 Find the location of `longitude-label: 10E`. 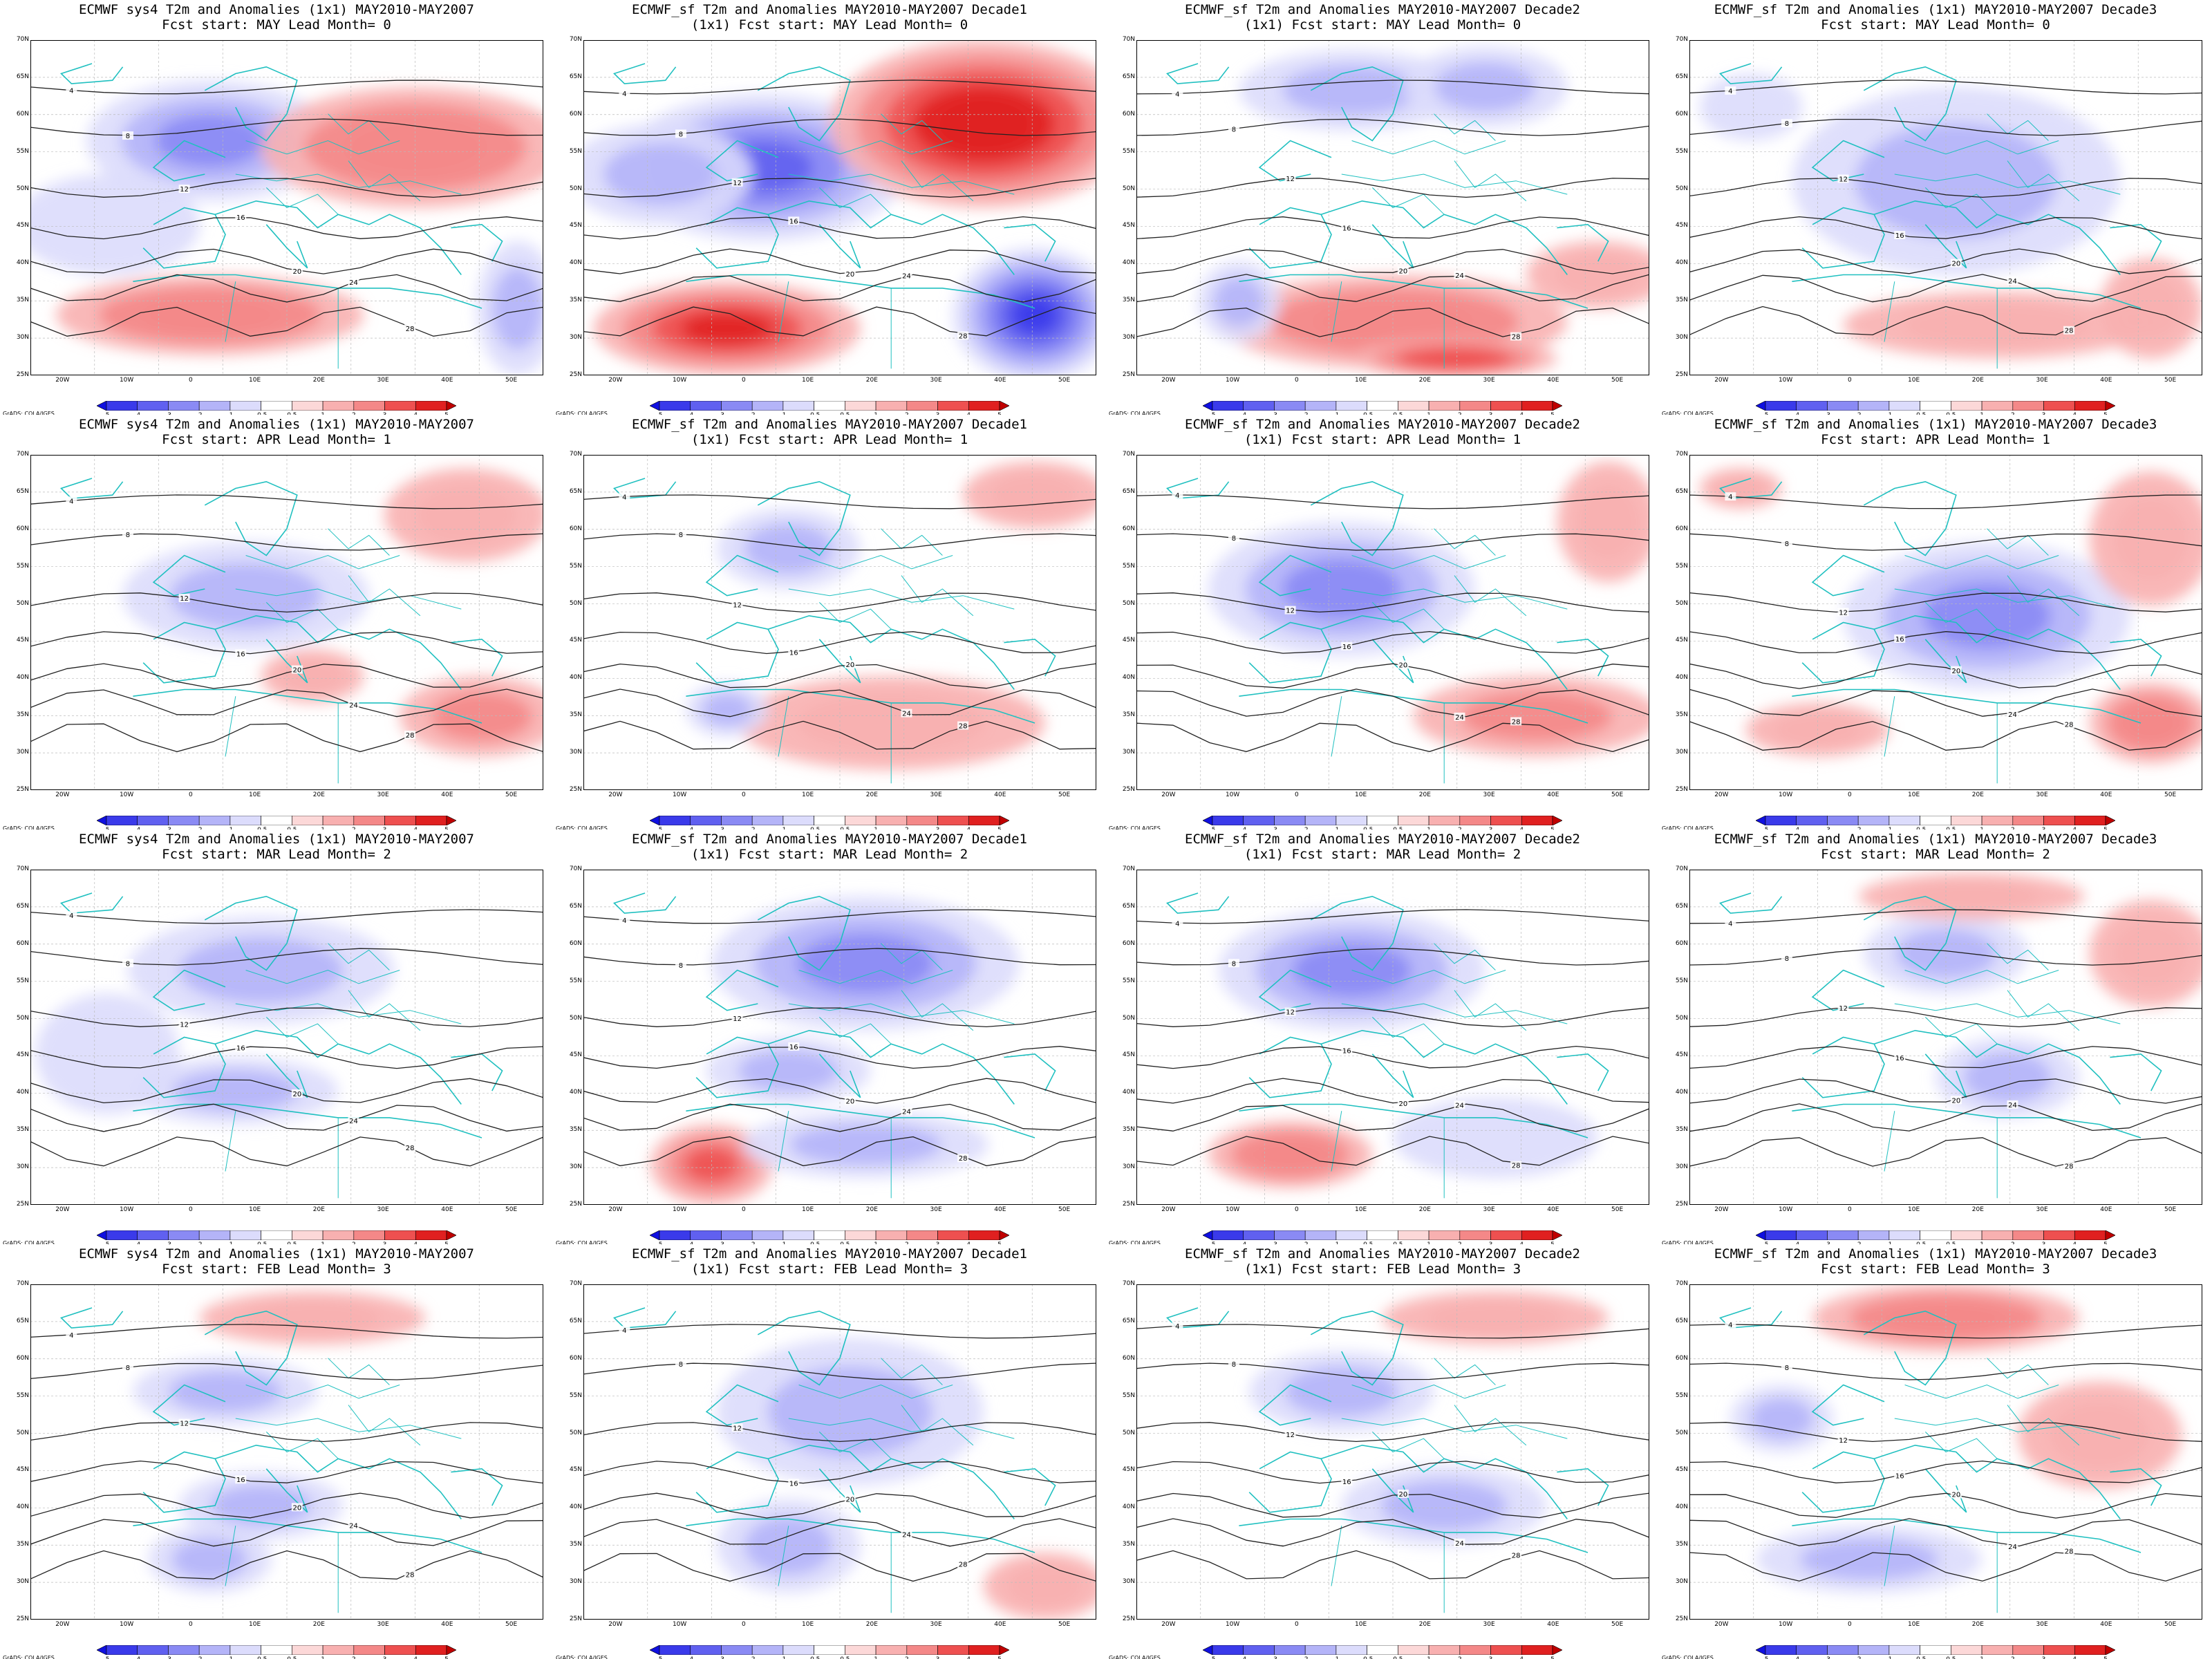

longitude-label: 10E is located at coordinates (1914, 1624).